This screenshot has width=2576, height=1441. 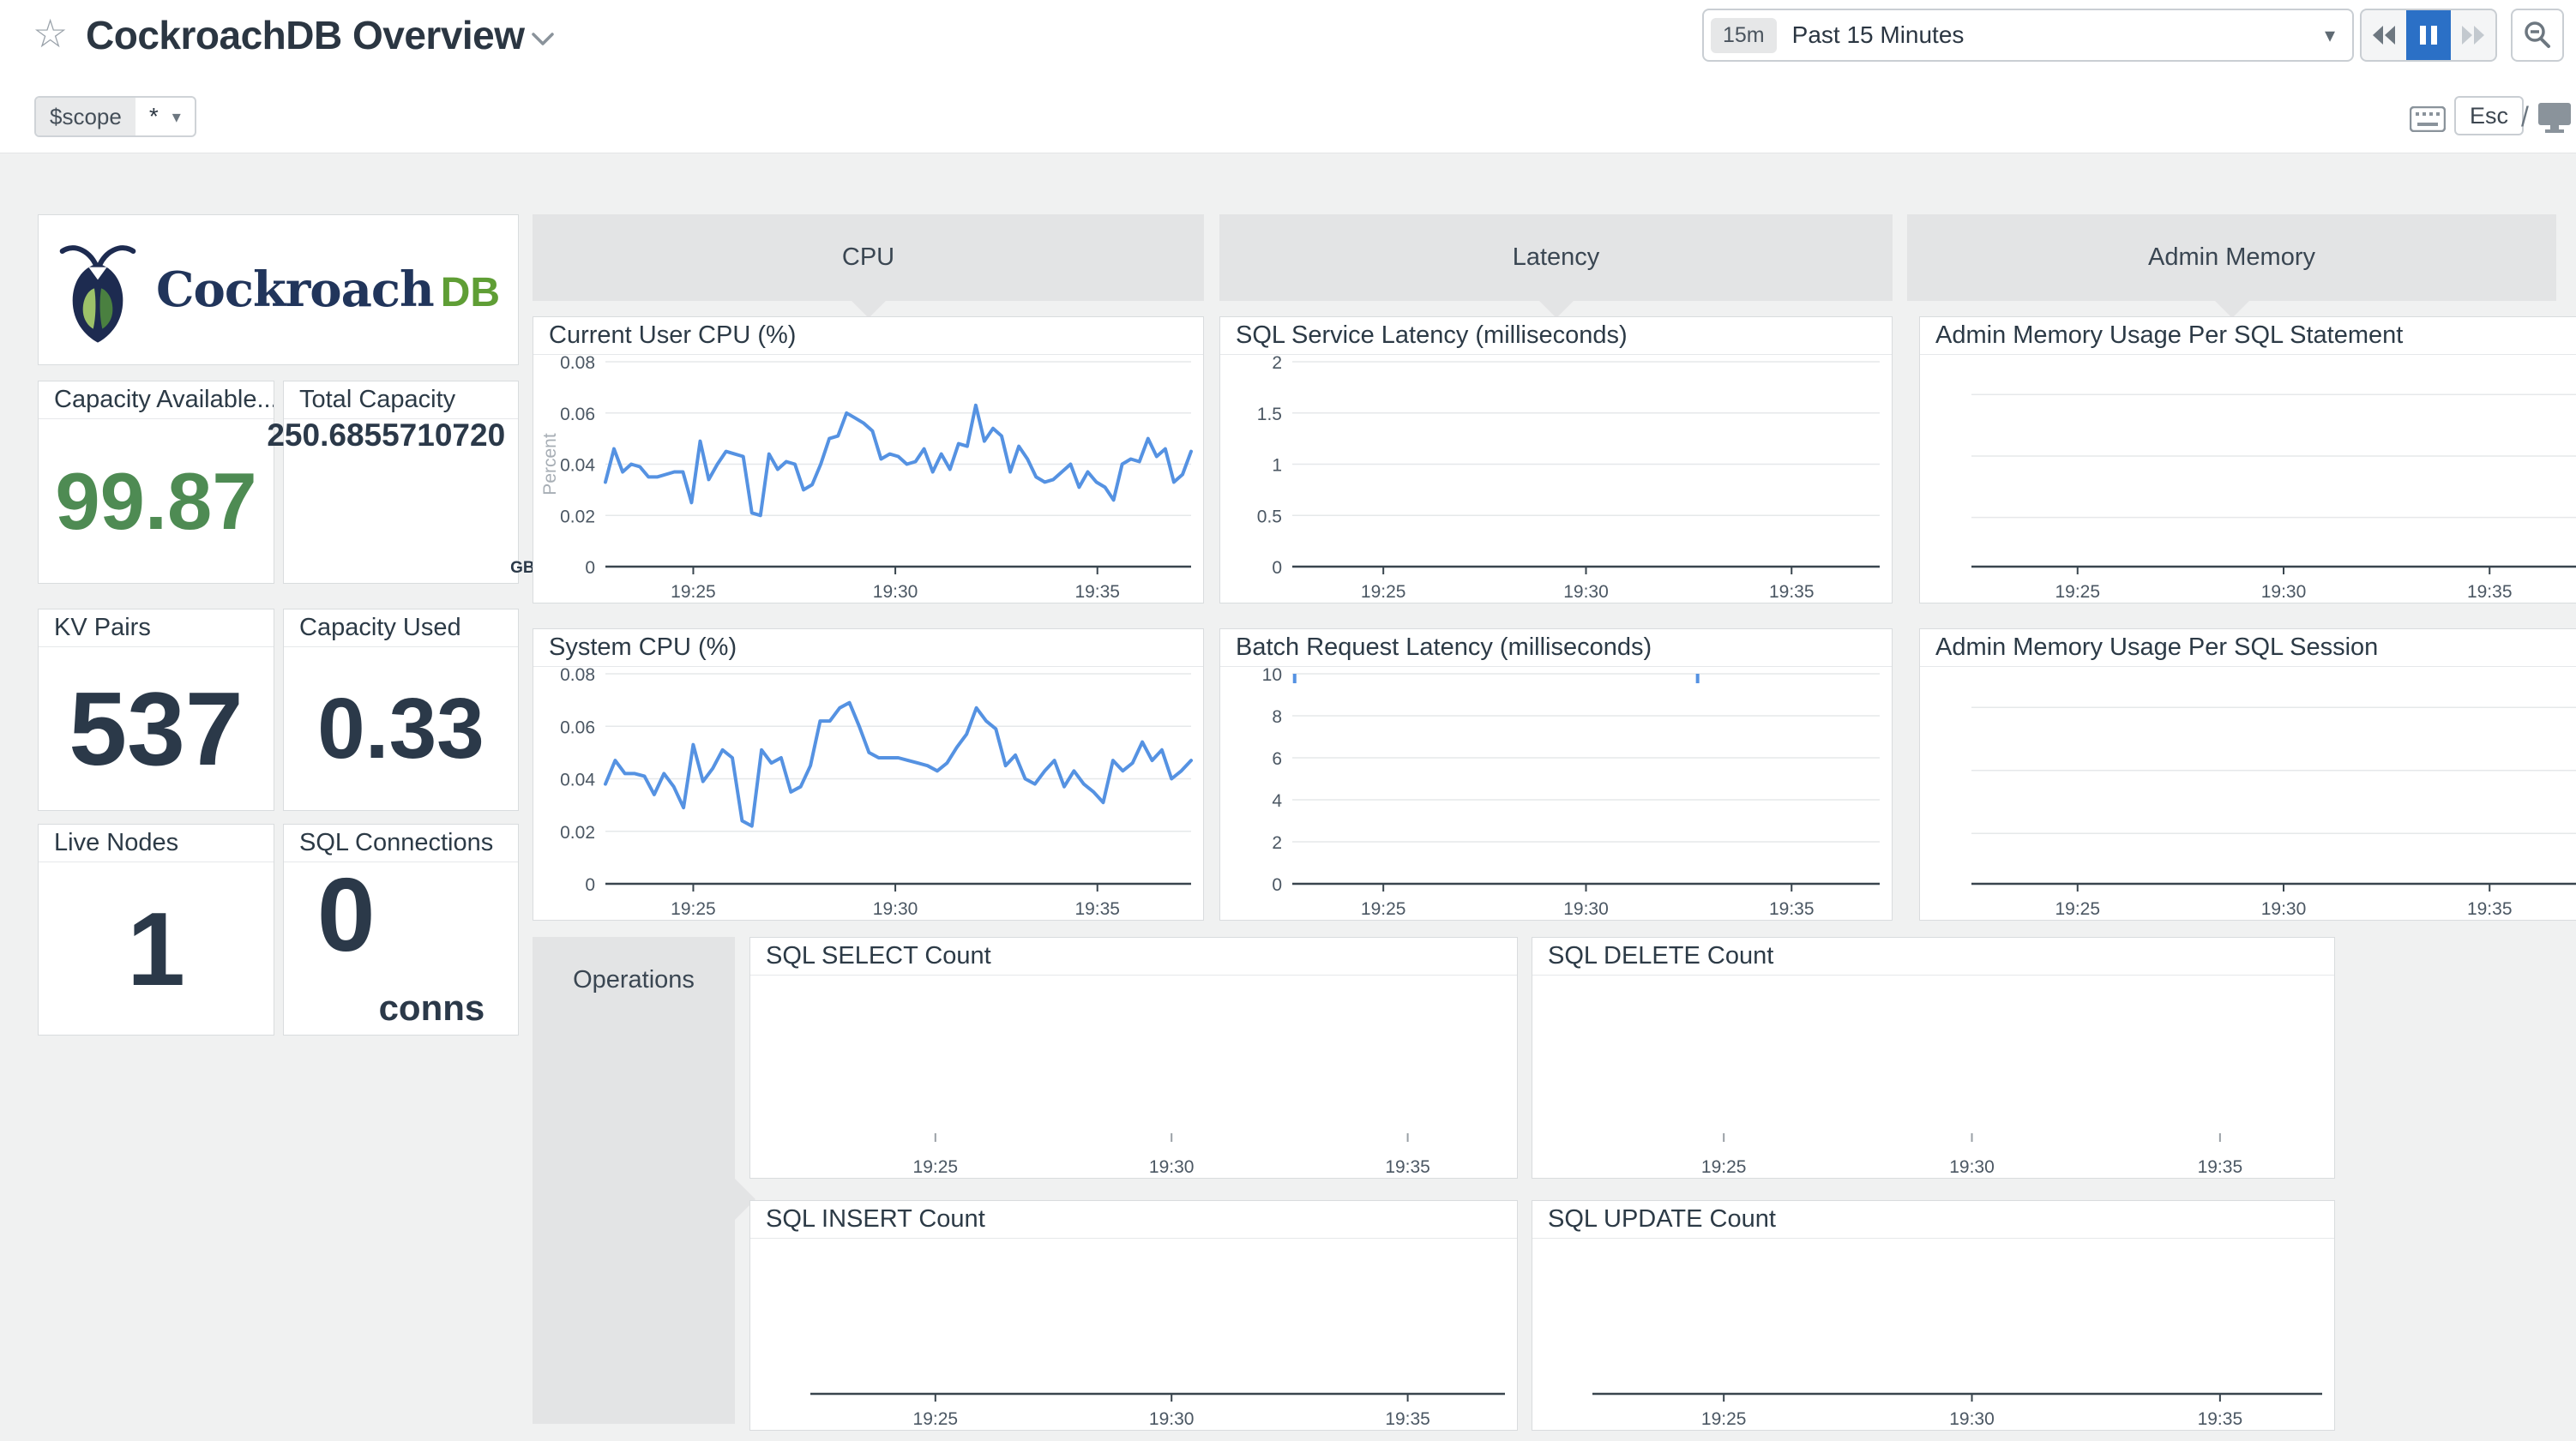 I want to click on tv-mode-icon, so click(x=2555, y=119).